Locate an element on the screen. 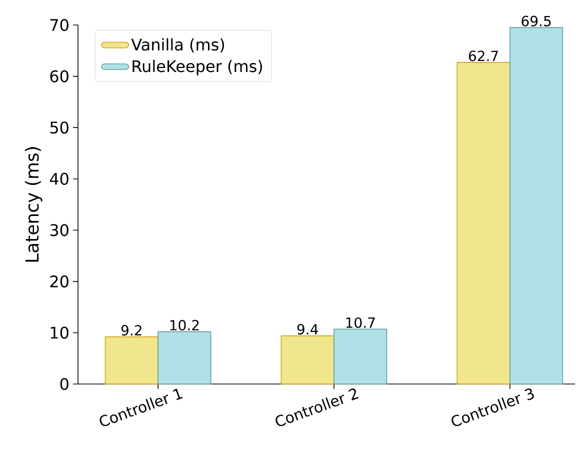  y-tick-label: 30 is located at coordinates (59, 230).